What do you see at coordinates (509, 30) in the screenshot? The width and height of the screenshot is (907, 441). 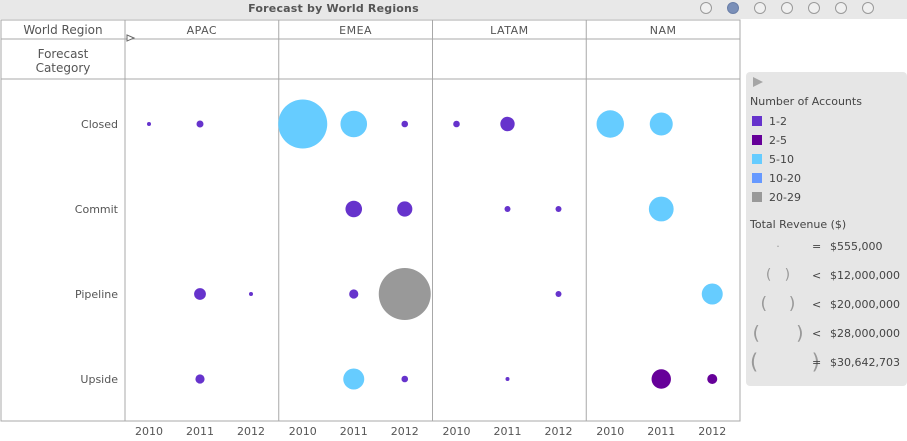 I see `region-header: LATAM` at bounding box center [509, 30].